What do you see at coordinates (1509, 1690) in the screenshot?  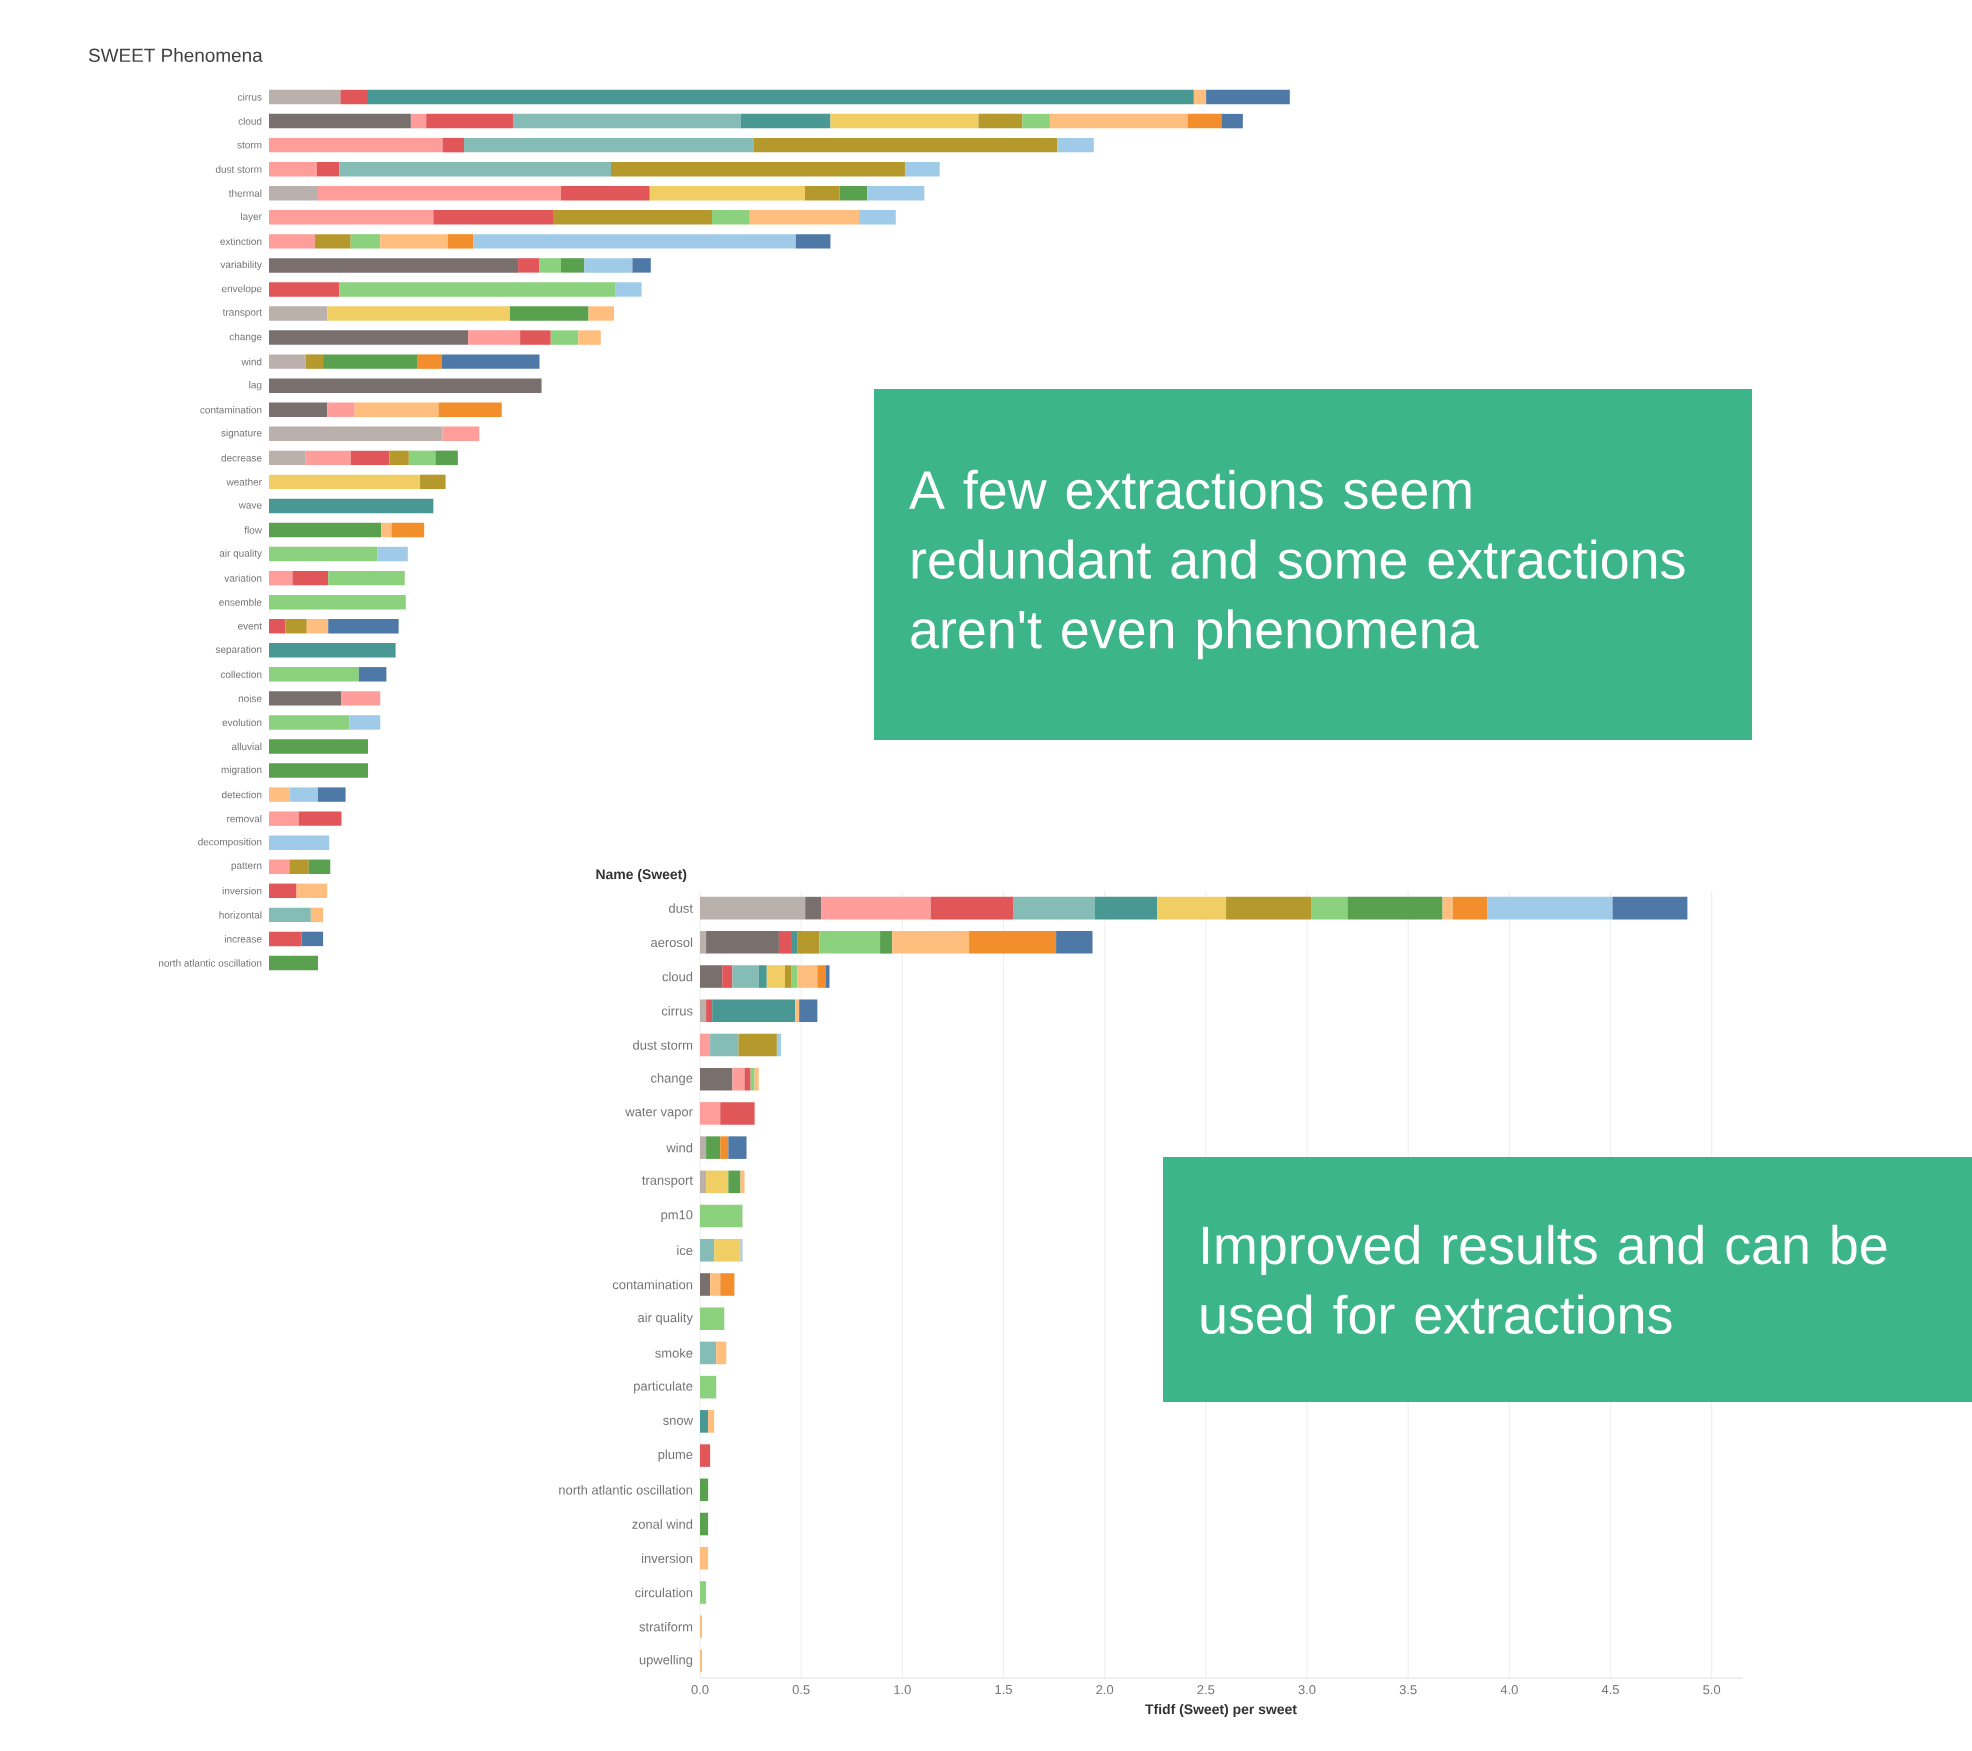 I see `x-tick-label: 4.0` at bounding box center [1509, 1690].